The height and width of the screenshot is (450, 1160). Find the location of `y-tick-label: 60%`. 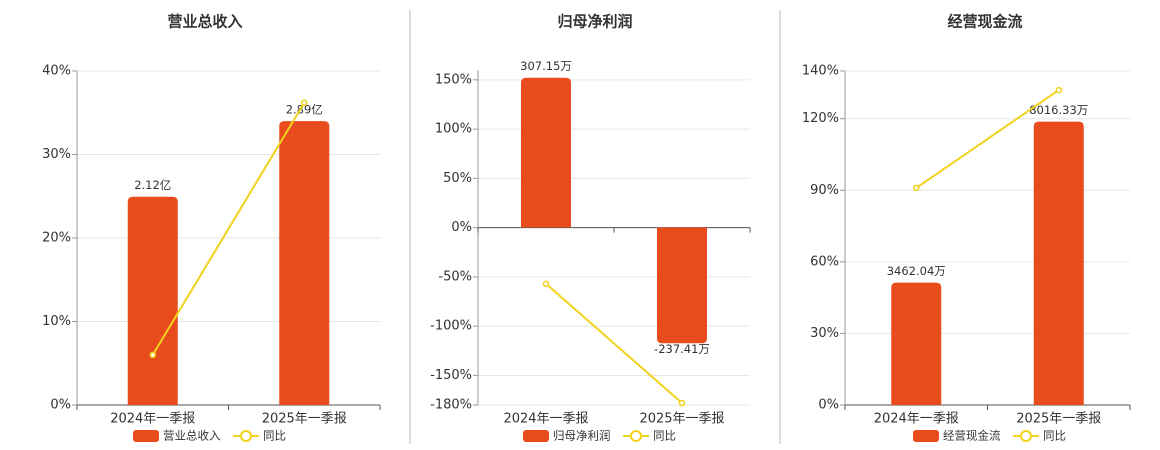

y-tick-label: 60% is located at coordinates (824, 261).